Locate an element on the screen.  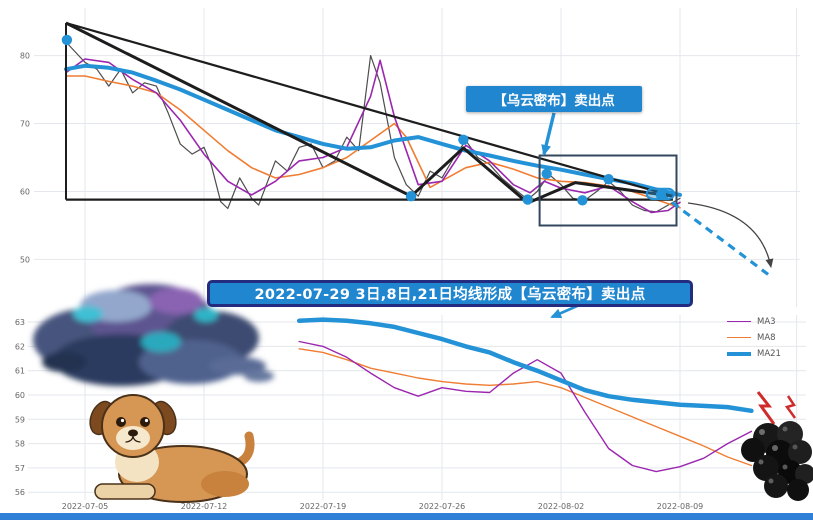
y-tick-label: 57 is located at coordinates (20, 468).